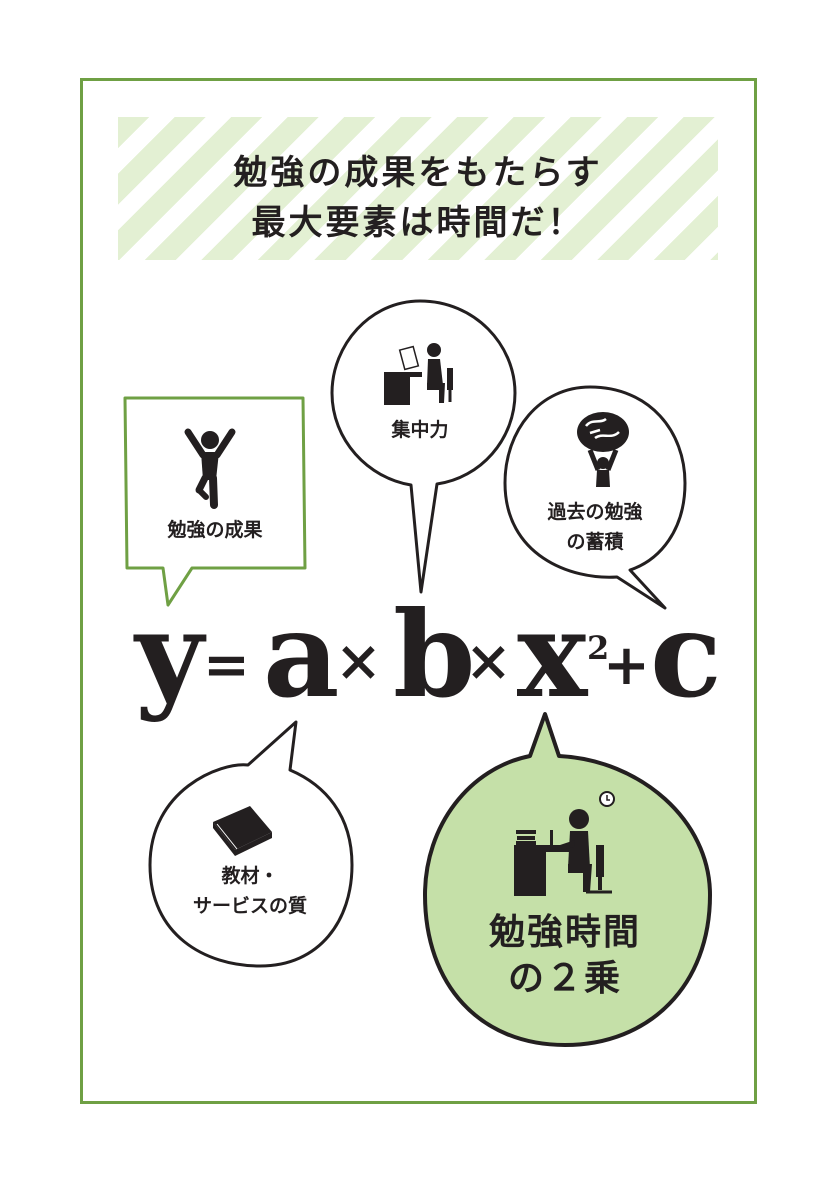 The width and height of the screenshot is (837, 1186). What do you see at coordinates (358, 661) in the screenshot?
I see `formula-times-1: ×` at bounding box center [358, 661].